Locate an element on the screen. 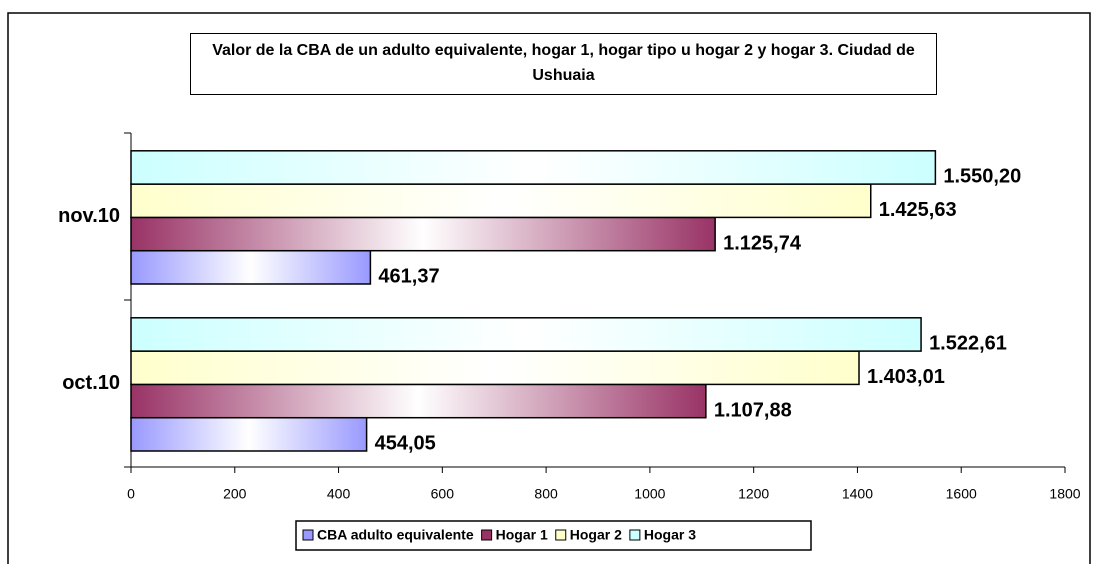  data-label: 1.403,01 is located at coordinates (906, 377).